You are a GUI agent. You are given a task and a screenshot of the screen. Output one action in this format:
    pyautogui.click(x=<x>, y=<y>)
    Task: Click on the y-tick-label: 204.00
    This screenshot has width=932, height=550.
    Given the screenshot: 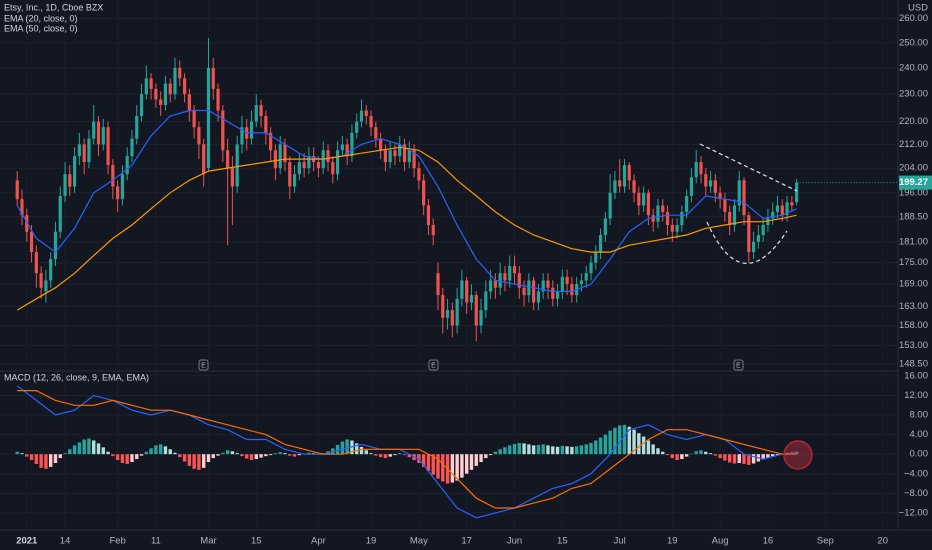 What is the action you would take?
    pyautogui.click(x=913, y=168)
    